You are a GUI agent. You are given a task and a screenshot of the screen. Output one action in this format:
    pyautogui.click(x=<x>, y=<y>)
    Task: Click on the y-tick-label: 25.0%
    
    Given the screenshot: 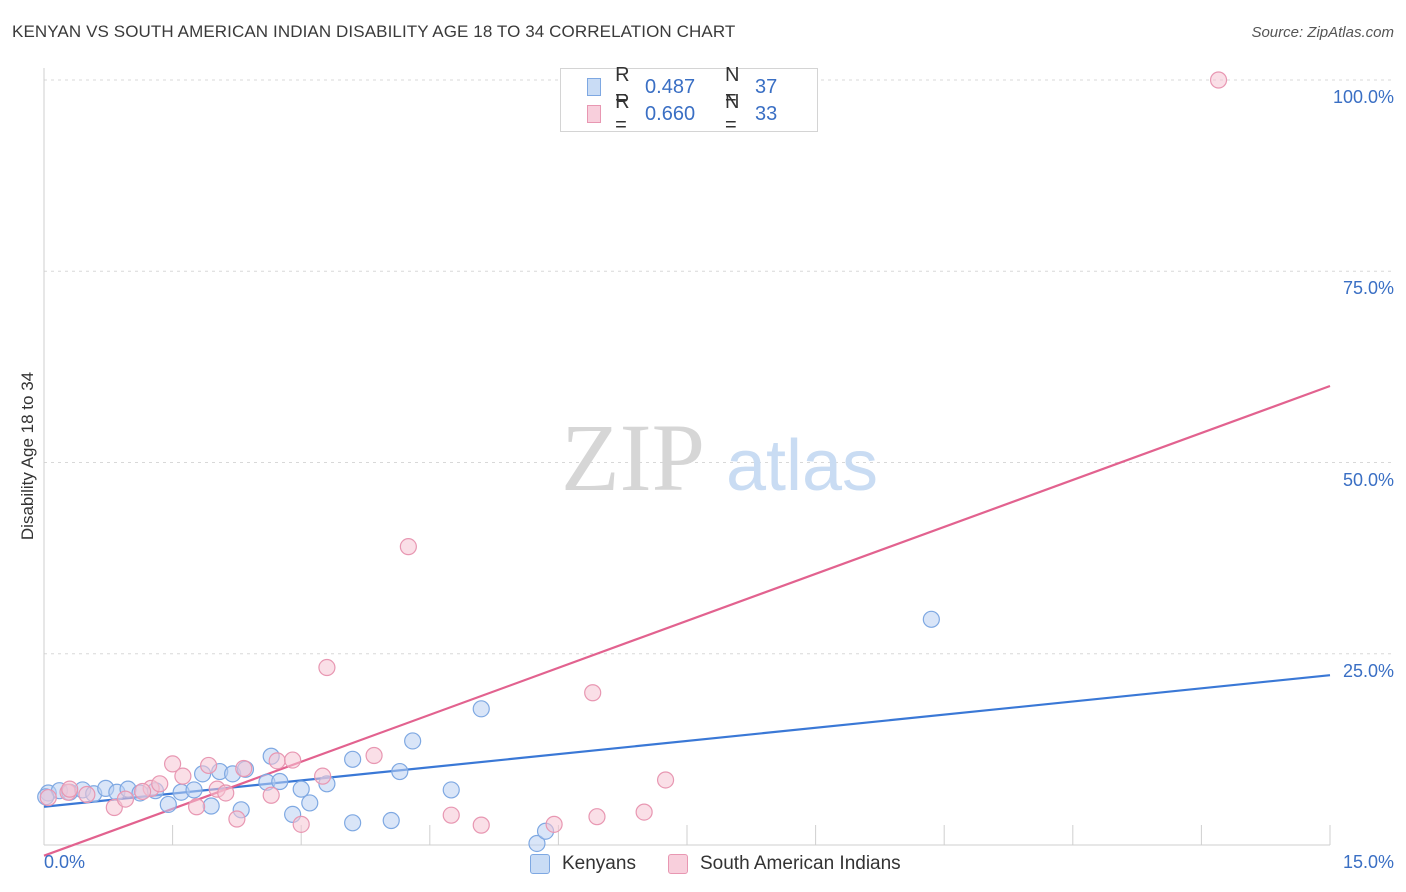 What is the action you would take?
    pyautogui.click(x=1368, y=670)
    